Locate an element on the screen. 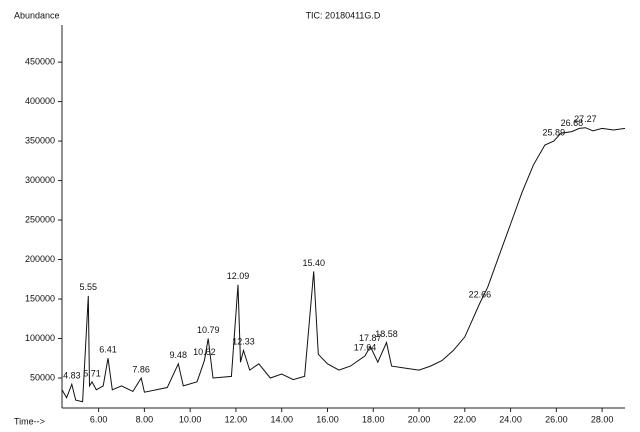  peak-label: 12.33 is located at coordinates (243, 342).